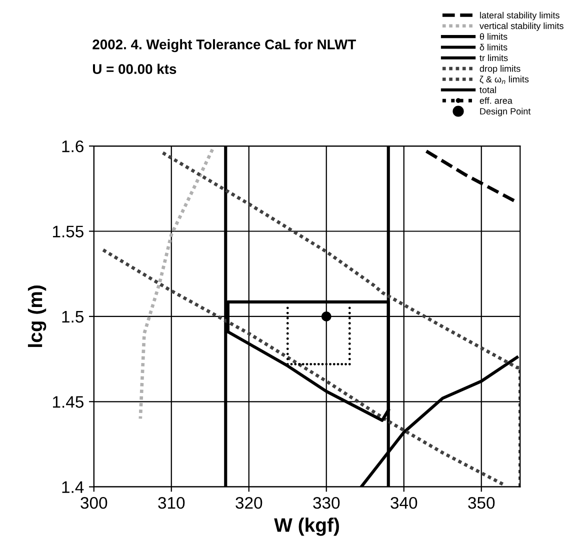 The width and height of the screenshot is (576, 547). I want to click on x-axis-title: W (kgf), so click(306, 527).